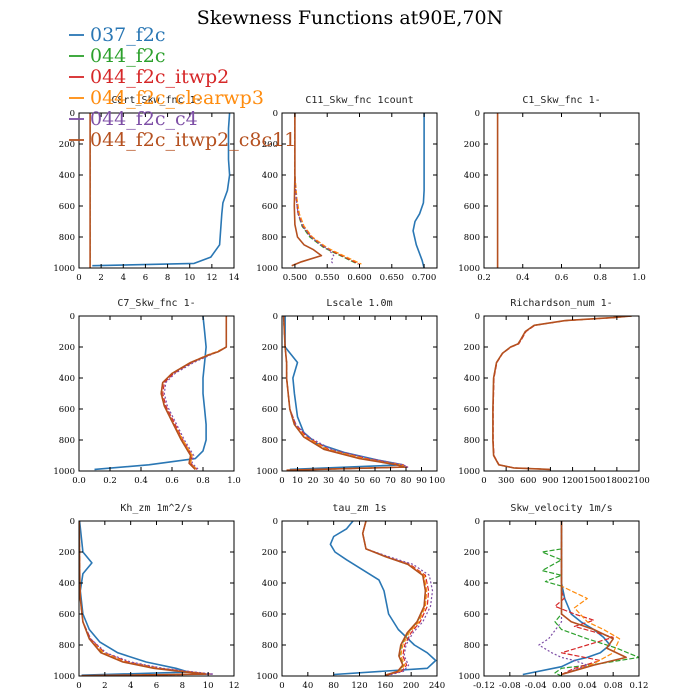 This screenshot has height=700, width=700. I want to click on panel-7: Kh_zm 1m^2/s 0 2 4 6 8 10 12 0 200 400 600 800 1000, so click(146, 597).